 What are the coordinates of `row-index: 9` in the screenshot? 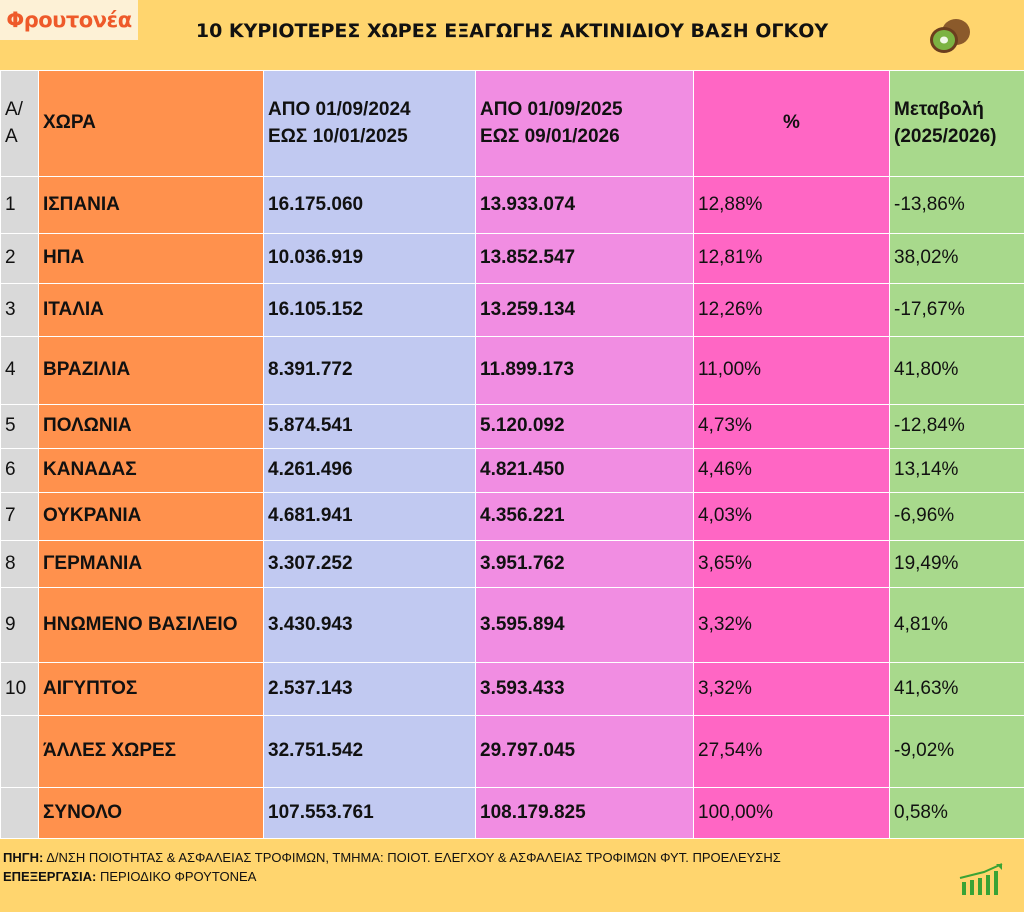 It's located at (19, 625).